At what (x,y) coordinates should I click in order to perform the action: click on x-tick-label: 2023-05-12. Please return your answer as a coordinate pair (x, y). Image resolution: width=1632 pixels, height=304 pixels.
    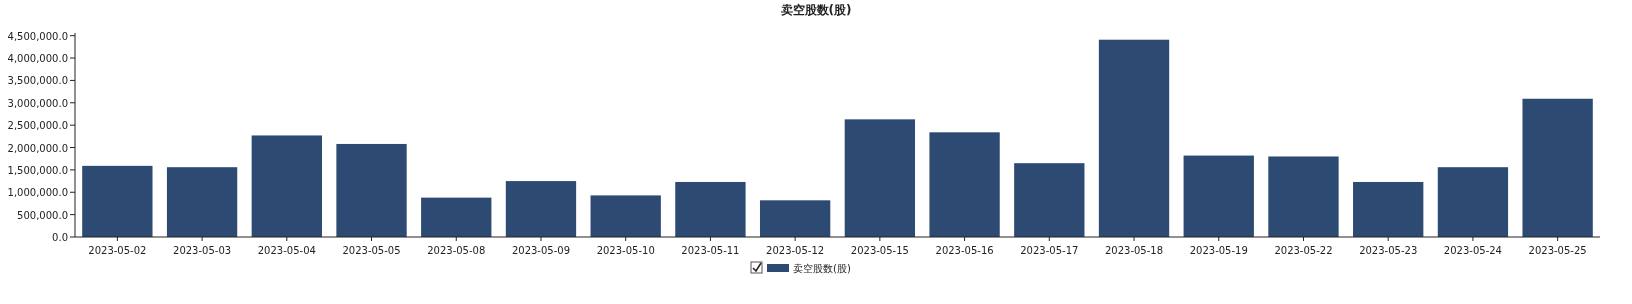
    Looking at the image, I should click on (795, 250).